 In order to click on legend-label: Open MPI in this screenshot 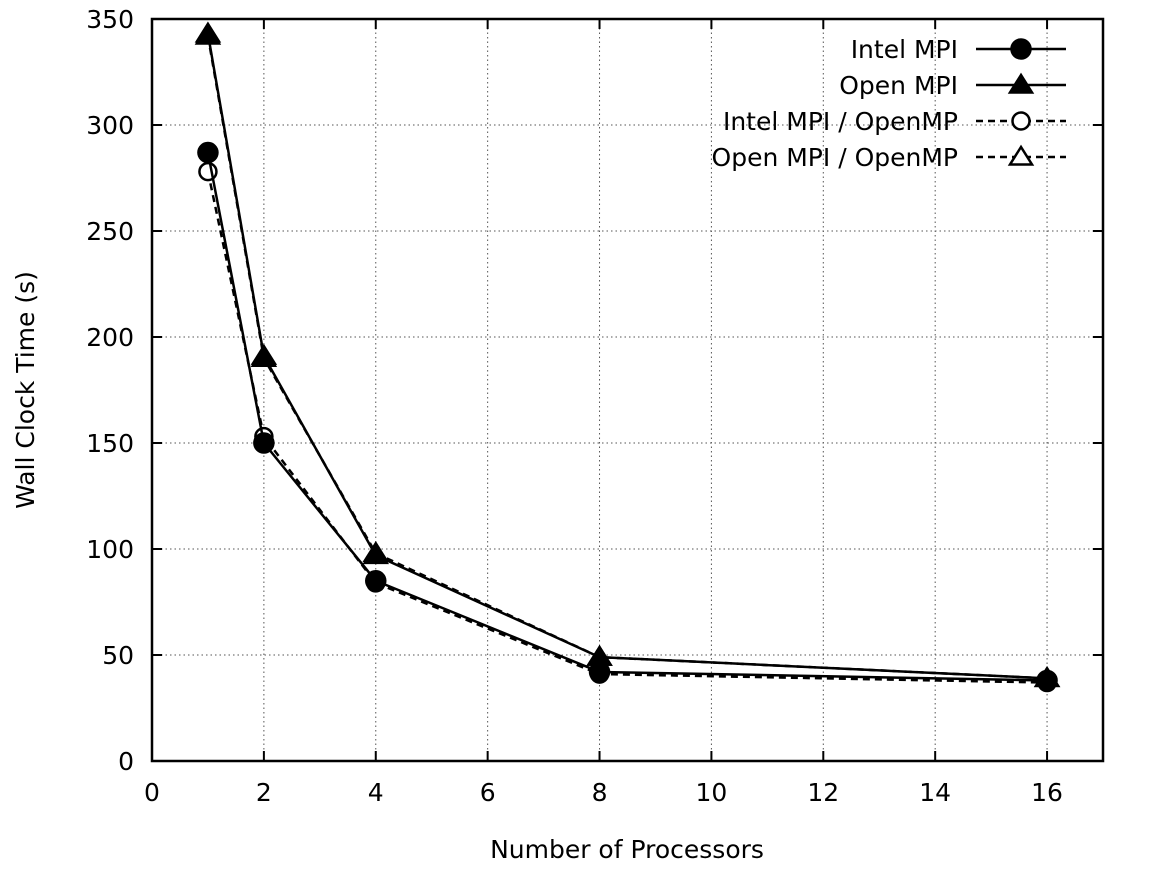, I will do `click(898, 85)`.